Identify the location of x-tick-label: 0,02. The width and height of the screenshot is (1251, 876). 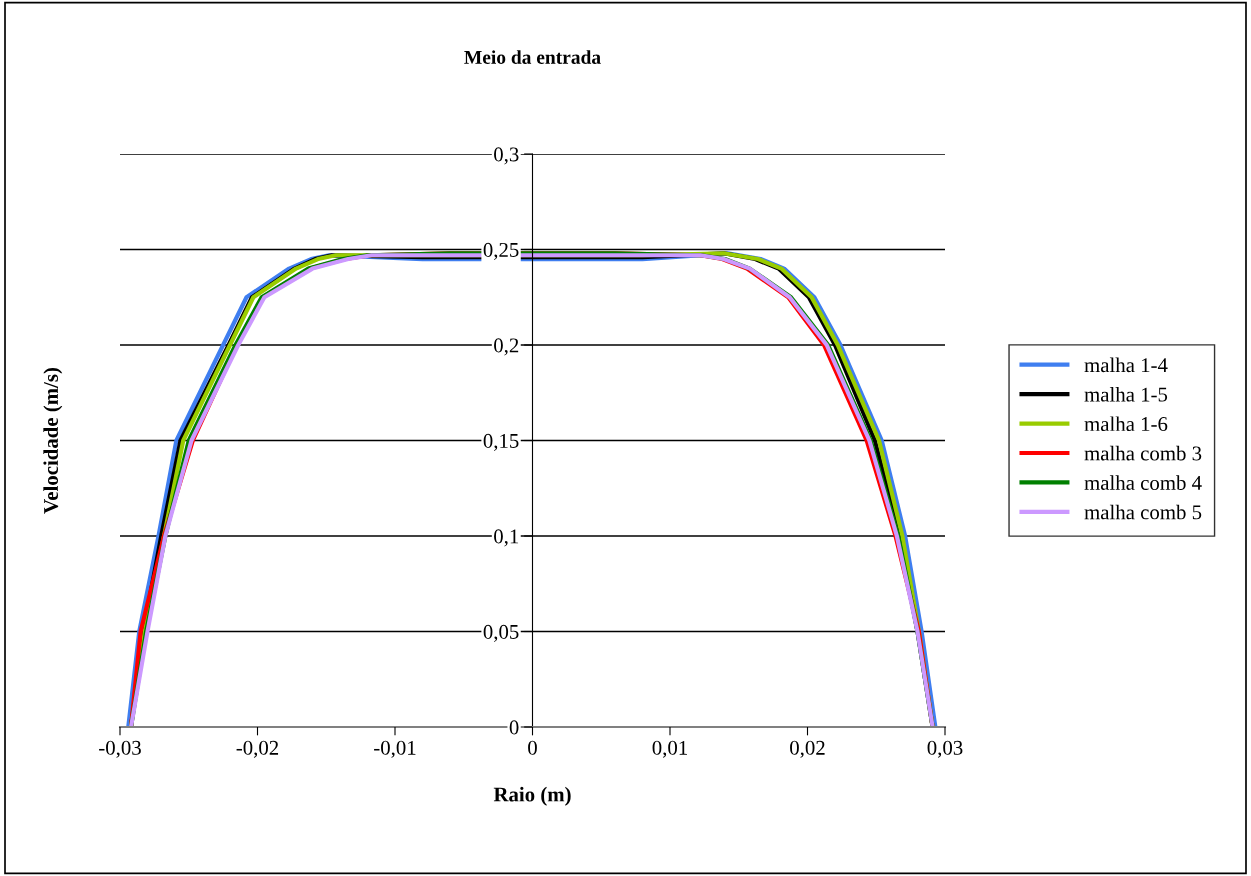
(807, 749).